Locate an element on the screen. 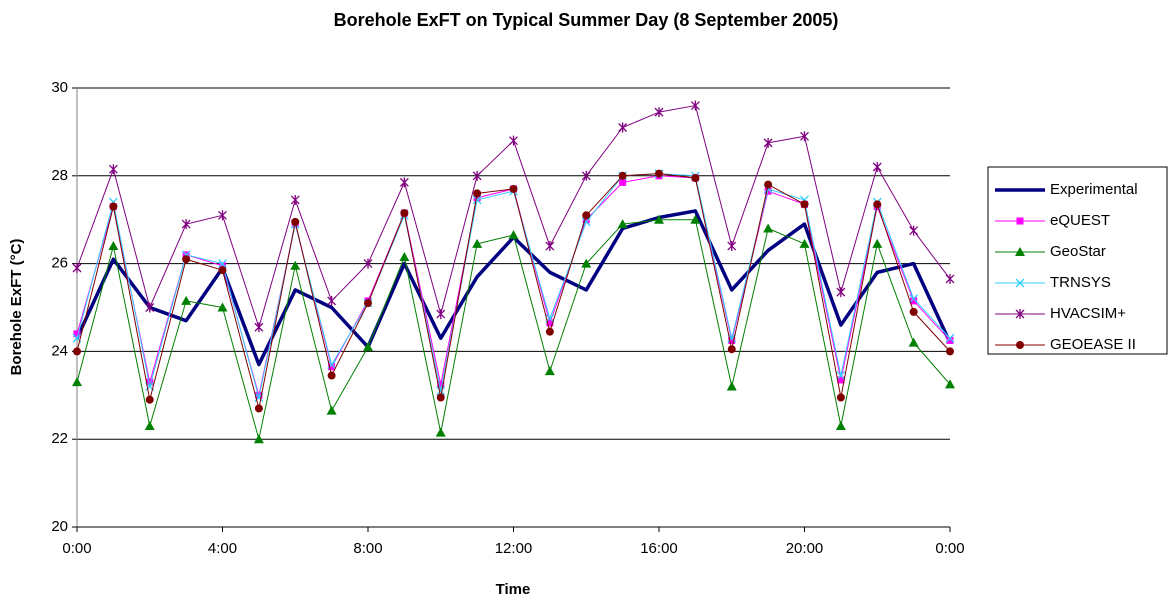 This screenshot has width=1172, height=603. legend-label: eQUEST is located at coordinates (1080, 220).